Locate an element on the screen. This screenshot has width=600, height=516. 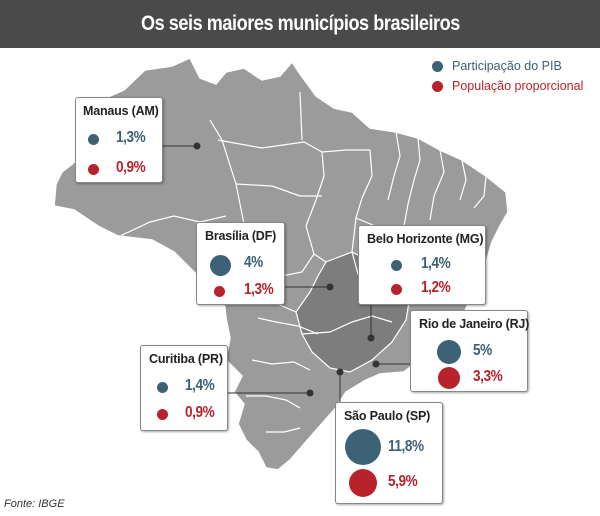
pop-value: 5,9% is located at coordinates (403, 481).